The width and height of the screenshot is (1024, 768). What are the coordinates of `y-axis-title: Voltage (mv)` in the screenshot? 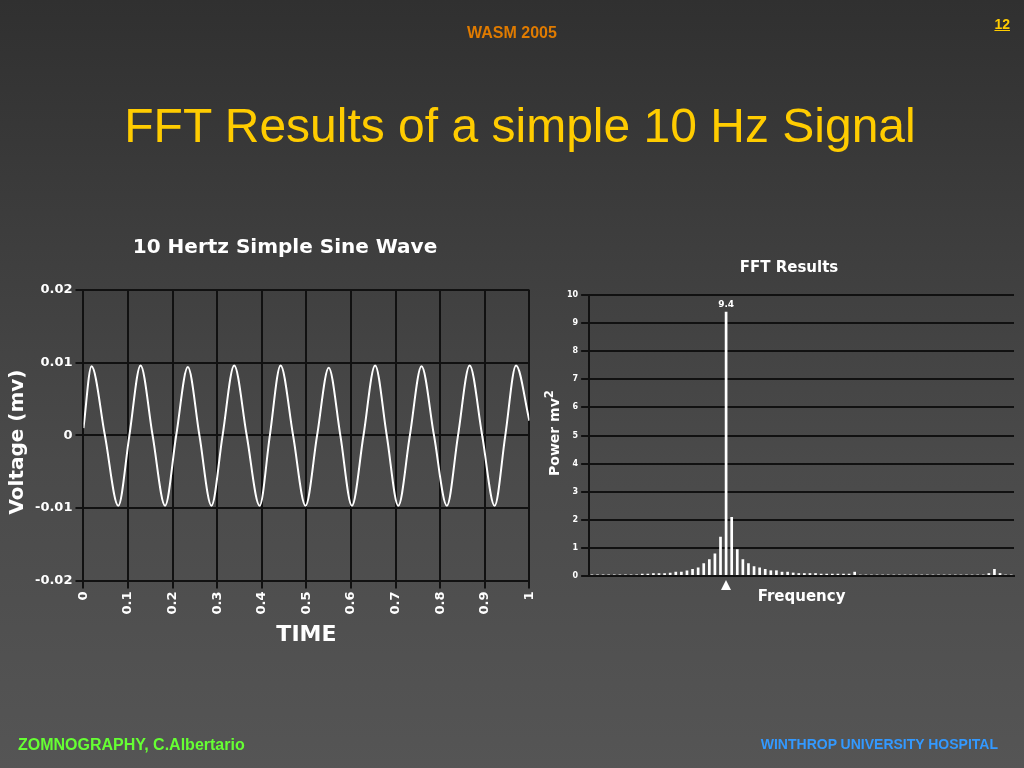 It's located at (16, 442).